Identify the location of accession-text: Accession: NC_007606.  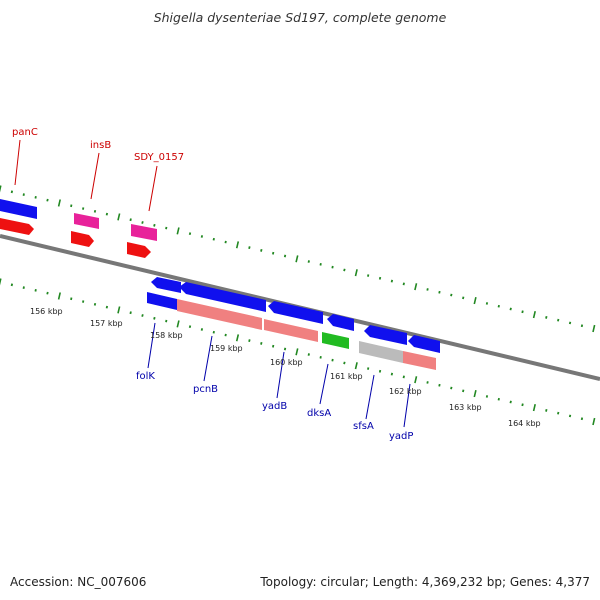
(78, 582).